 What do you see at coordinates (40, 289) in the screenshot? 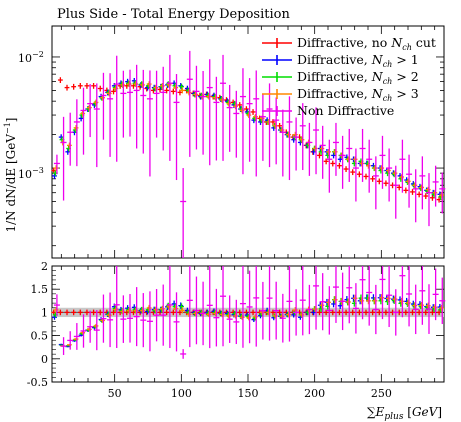
I see `ratio-ytick-label: 1.5` at bounding box center [40, 289].